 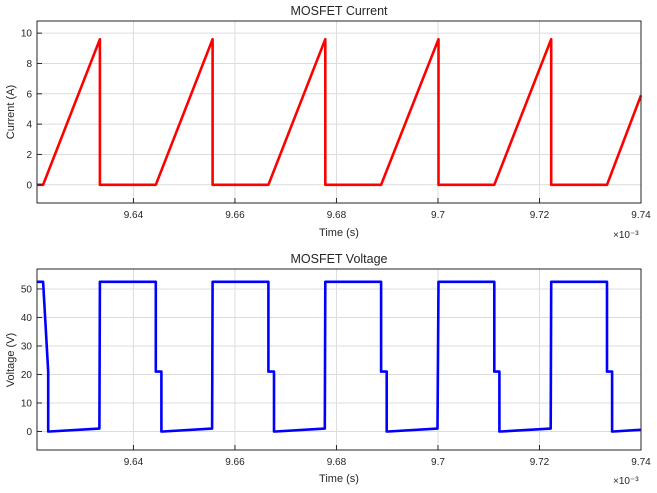 What do you see at coordinates (339, 233) in the screenshot?
I see `current-x-axis-label: Time (s)` at bounding box center [339, 233].